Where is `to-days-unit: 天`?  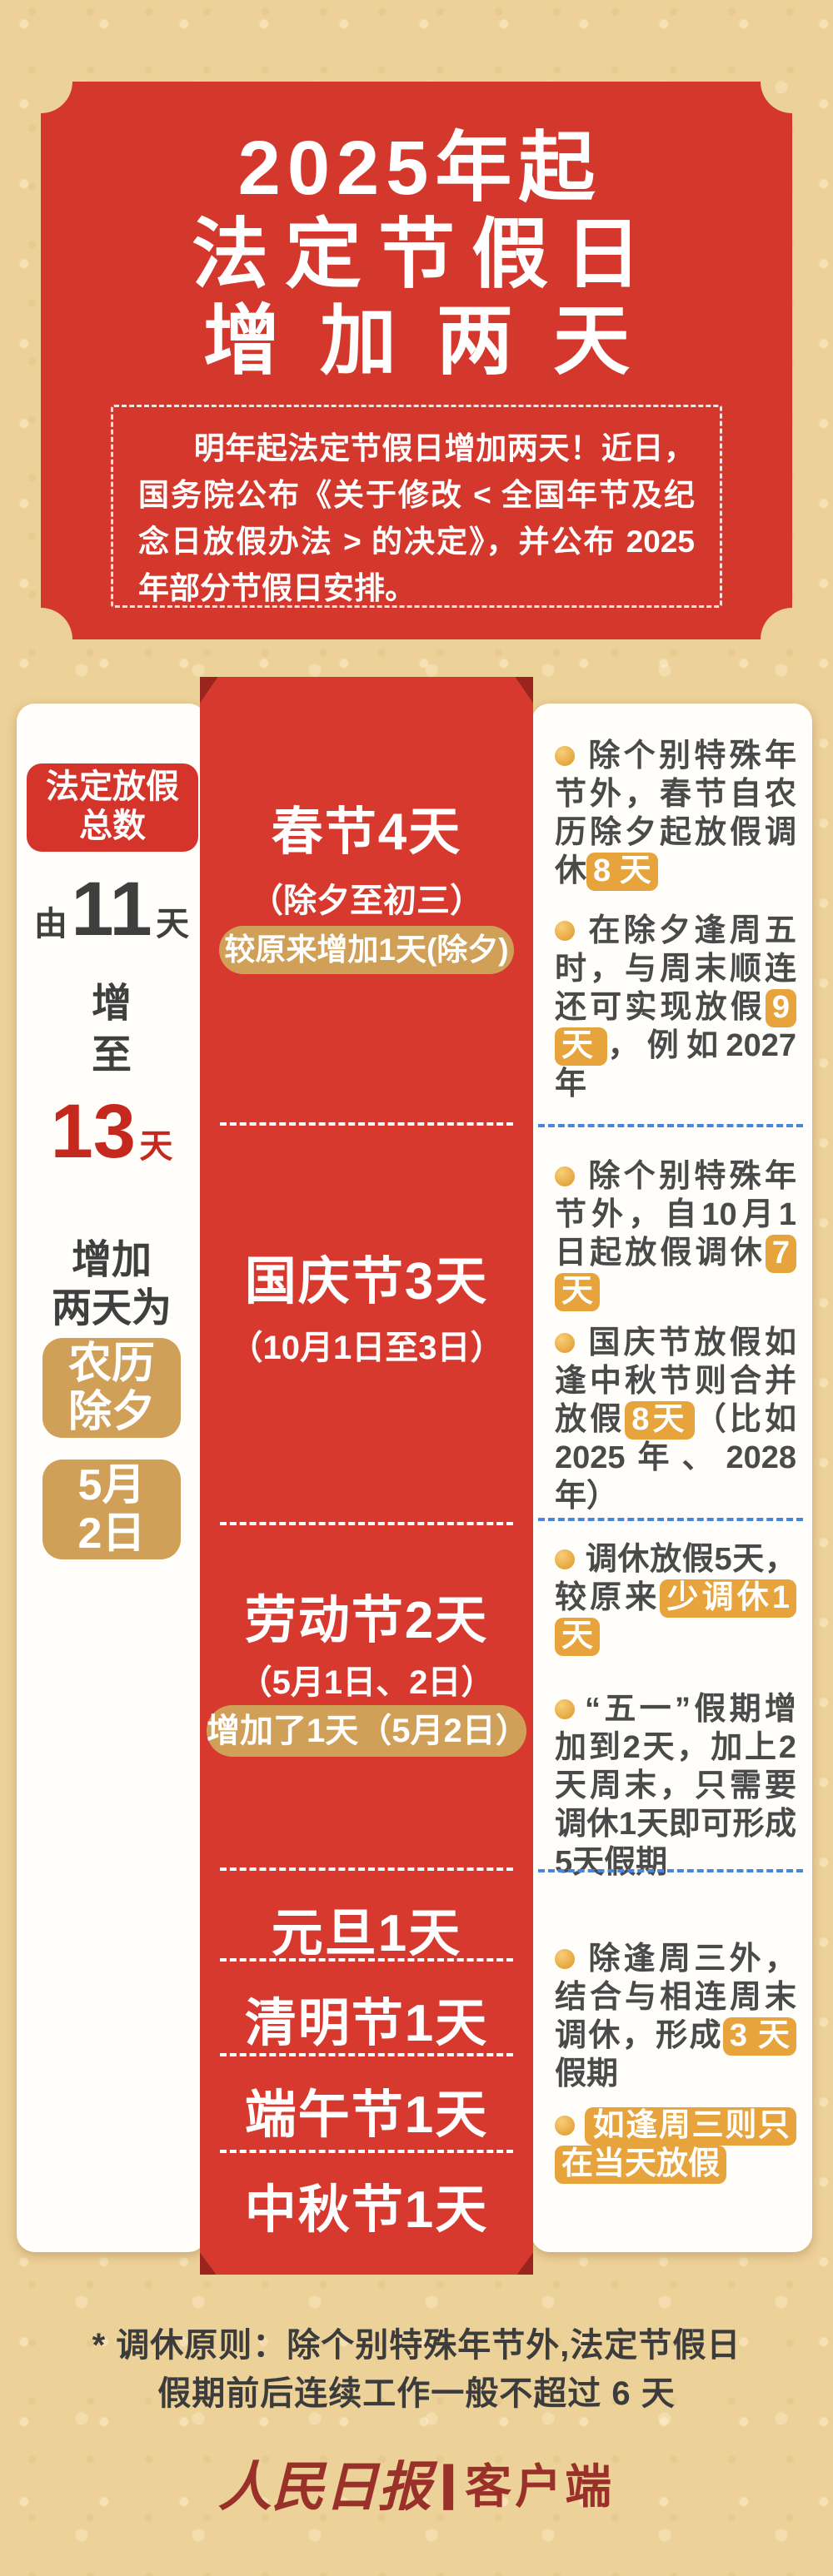 to-days-unit: 天 is located at coordinates (156, 1146).